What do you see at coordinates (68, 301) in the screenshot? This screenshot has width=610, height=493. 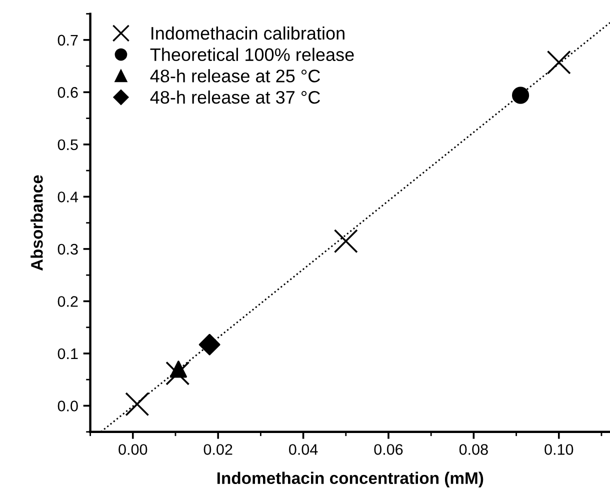 I see `y-tick-label: 0.2` at bounding box center [68, 301].